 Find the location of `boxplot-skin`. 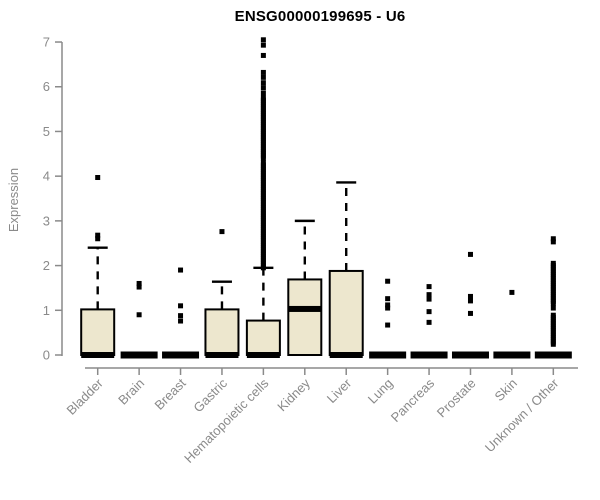

boxplot-skin is located at coordinates (512, 324).